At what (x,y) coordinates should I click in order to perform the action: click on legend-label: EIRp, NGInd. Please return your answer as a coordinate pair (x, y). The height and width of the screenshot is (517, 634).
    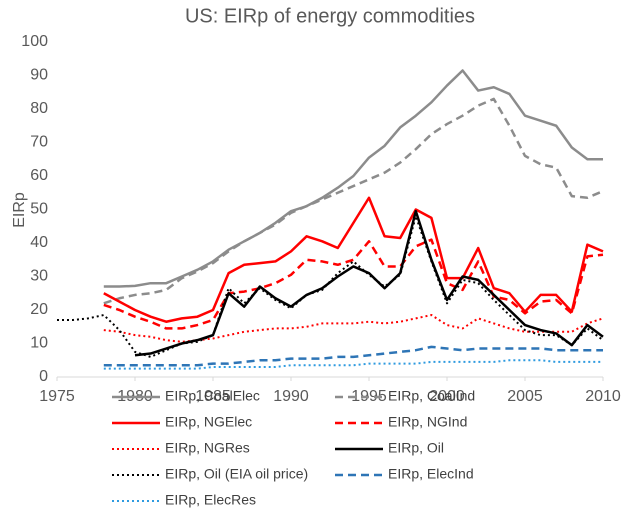
    Looking at the image, I should click on (427, 422).